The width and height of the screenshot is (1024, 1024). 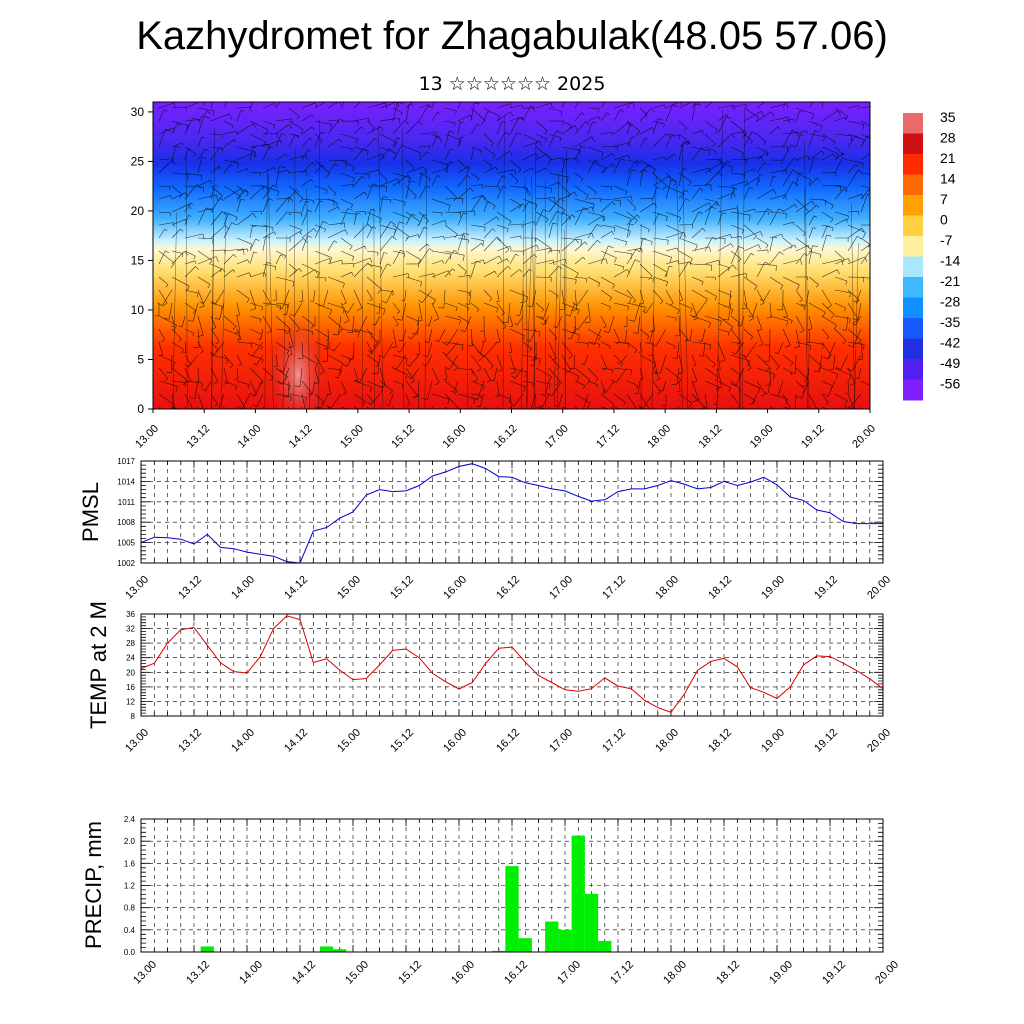 I want to click on x-tick-label: 19.00, so click(x=773, y=741).